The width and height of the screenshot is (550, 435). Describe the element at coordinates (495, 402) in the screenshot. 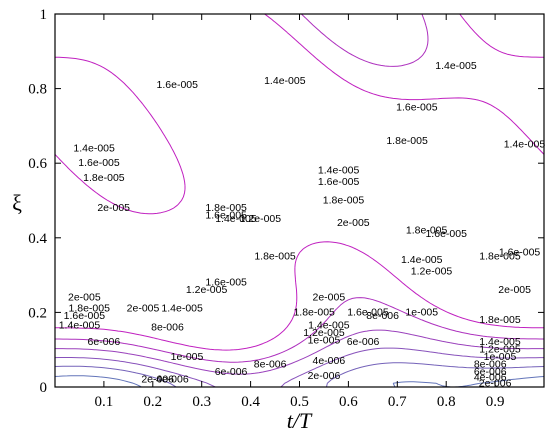

I see `x-tick-label: 0.9` at that location.